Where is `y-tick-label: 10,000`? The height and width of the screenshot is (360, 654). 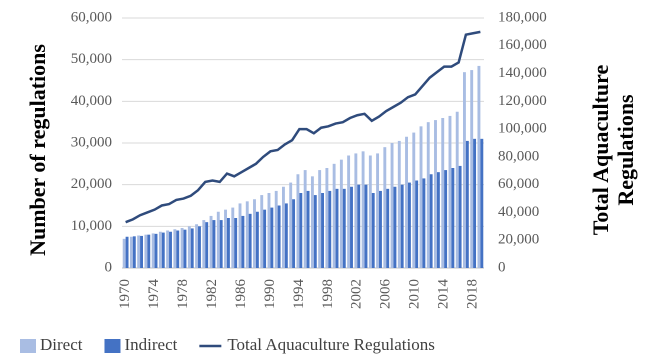 y-tick-label: 10,000 is located at coordinates (91, 226).